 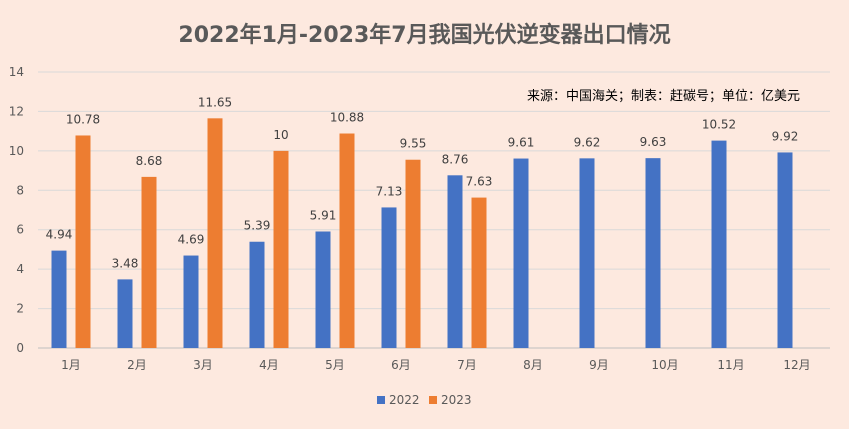 What do you see at coordinates (20, 230) in the screenshot?
I see `y-tick-label: 6` at bounding box center [20, 230].